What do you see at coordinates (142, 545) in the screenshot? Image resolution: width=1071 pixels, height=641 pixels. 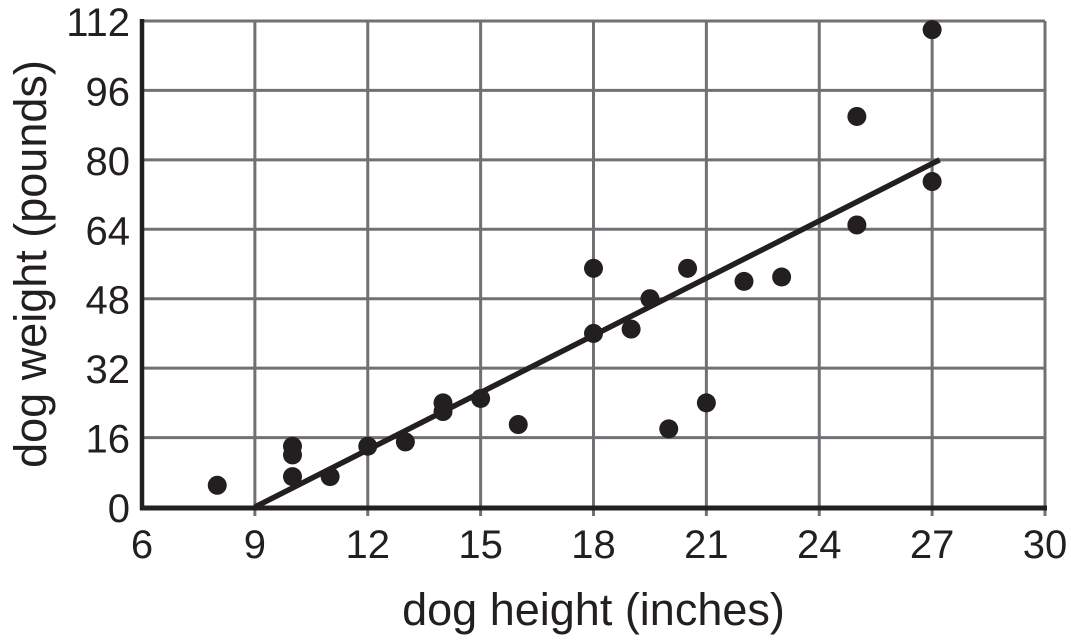 I see `x-tick-label-6: 6` at bounding box center [142, 545].